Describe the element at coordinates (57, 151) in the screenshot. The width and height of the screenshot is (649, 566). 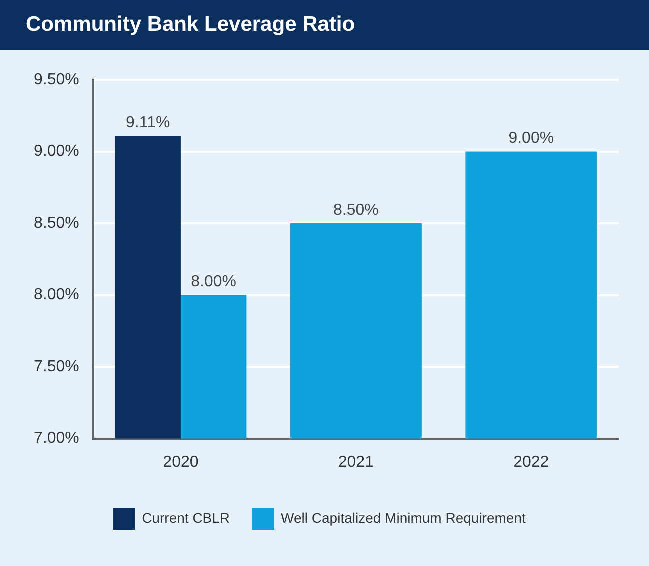
I see `y-tick-label: 9.00%` at that location.